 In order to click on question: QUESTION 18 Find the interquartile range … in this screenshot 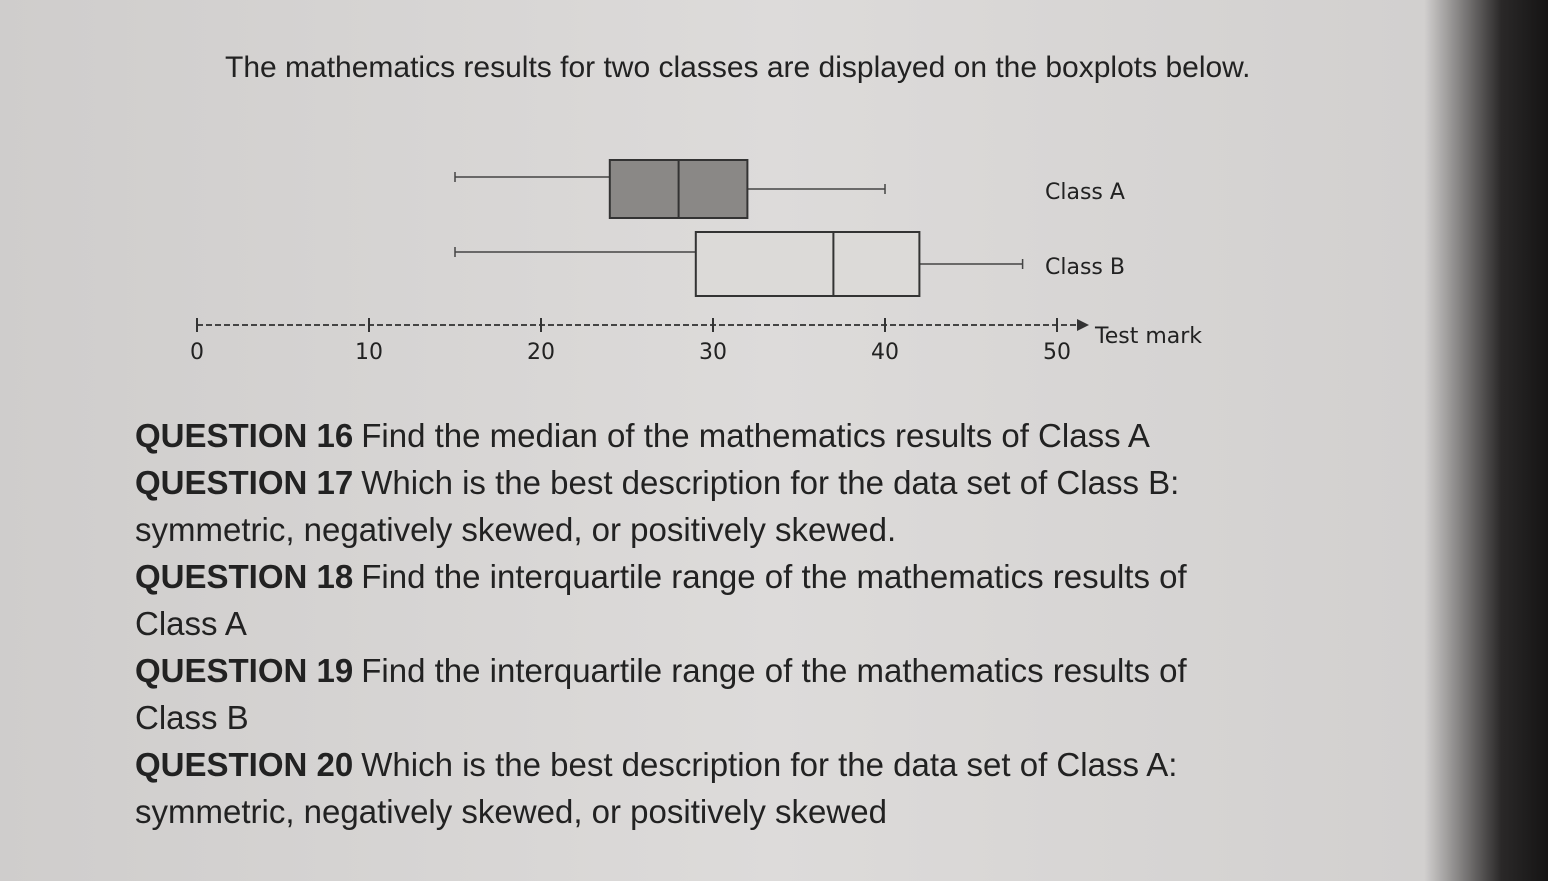, I will do `click(700, 600)`.